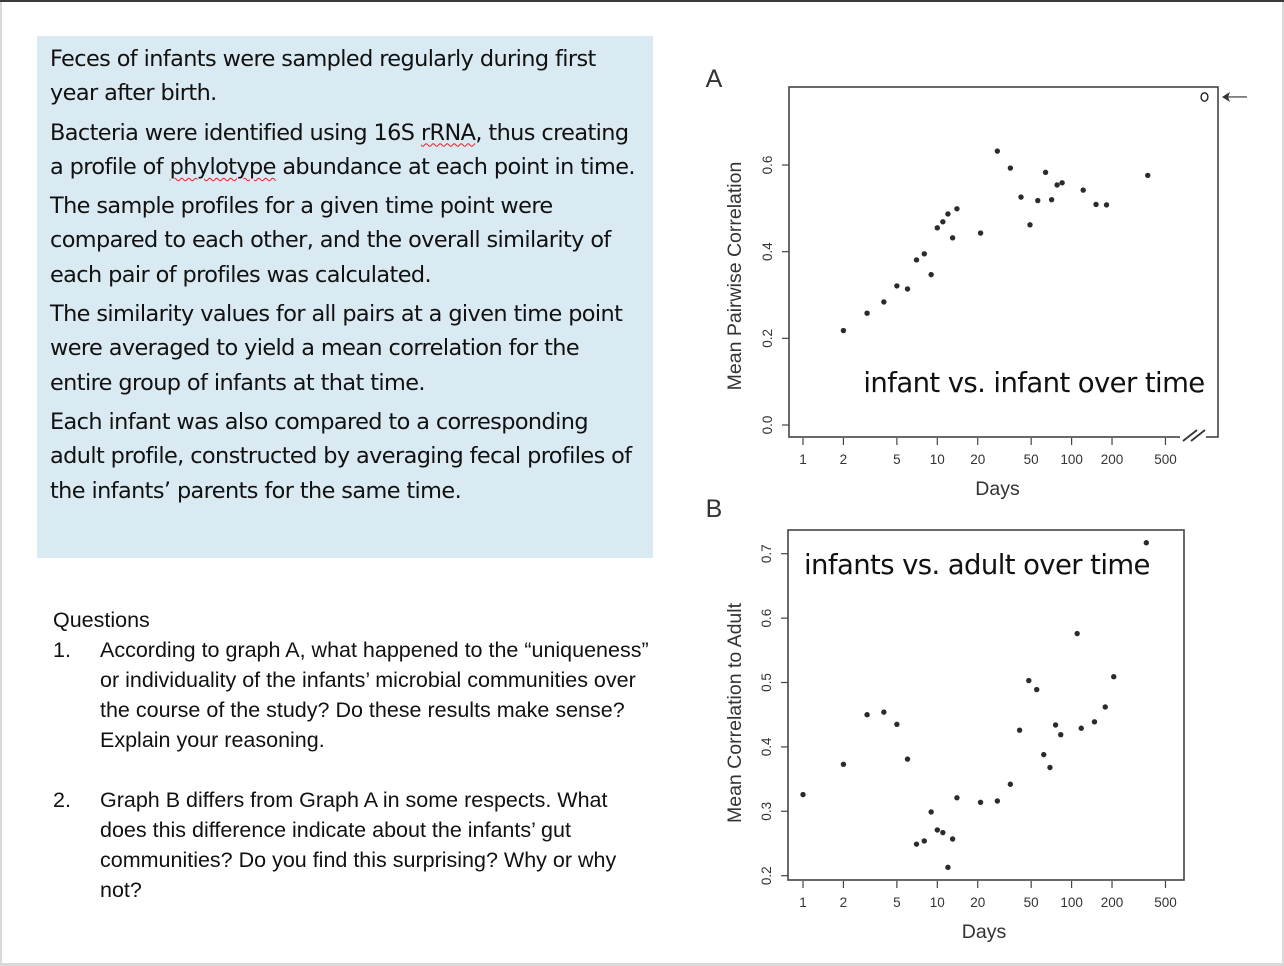 This screenshot has width=1284, height=966. What do you see at coordinates (1283, 484) in the screenshot?
I see `window-right-border` at bounding box center [1283, 484].